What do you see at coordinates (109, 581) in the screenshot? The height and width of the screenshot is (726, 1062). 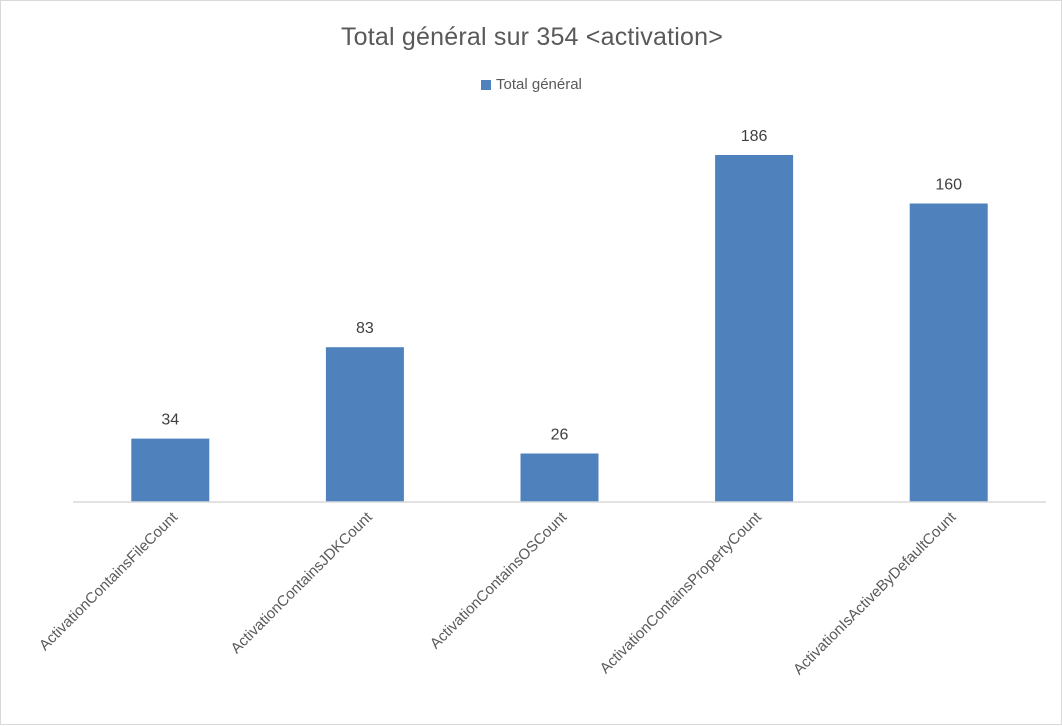 I see `x-tick-label: ActivationContainsFileCount` at bounding box center [109, 581].